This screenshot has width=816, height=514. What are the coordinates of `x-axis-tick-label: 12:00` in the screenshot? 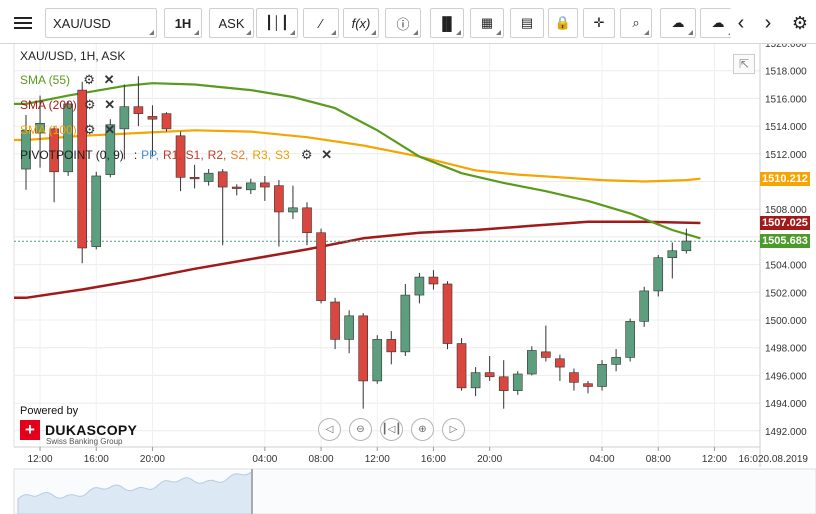 It's located at (40, 459).